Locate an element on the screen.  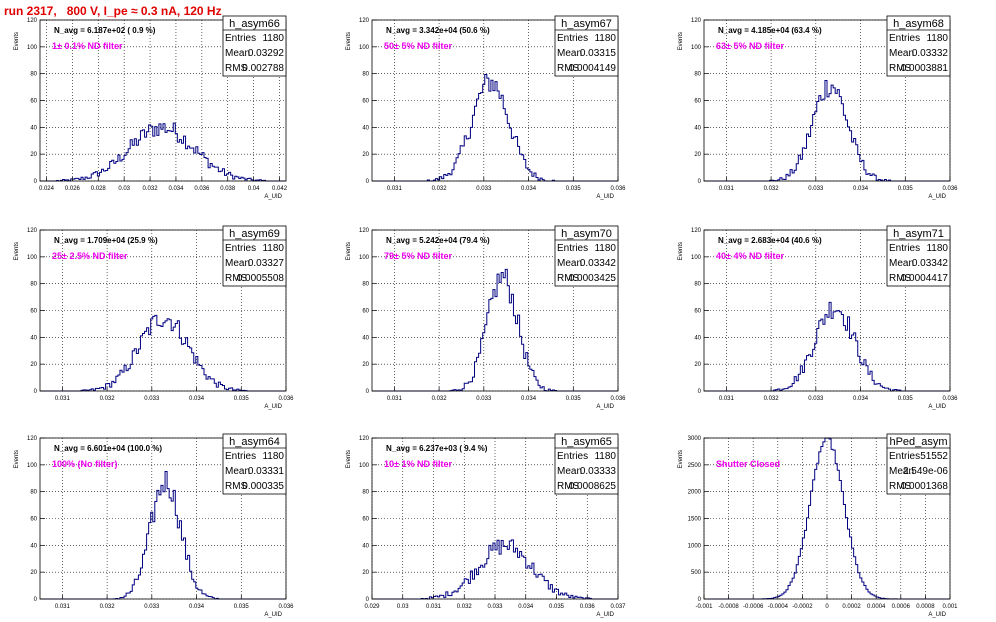
x-tick-label: -0.0002 is located at coordinates (802, 607).